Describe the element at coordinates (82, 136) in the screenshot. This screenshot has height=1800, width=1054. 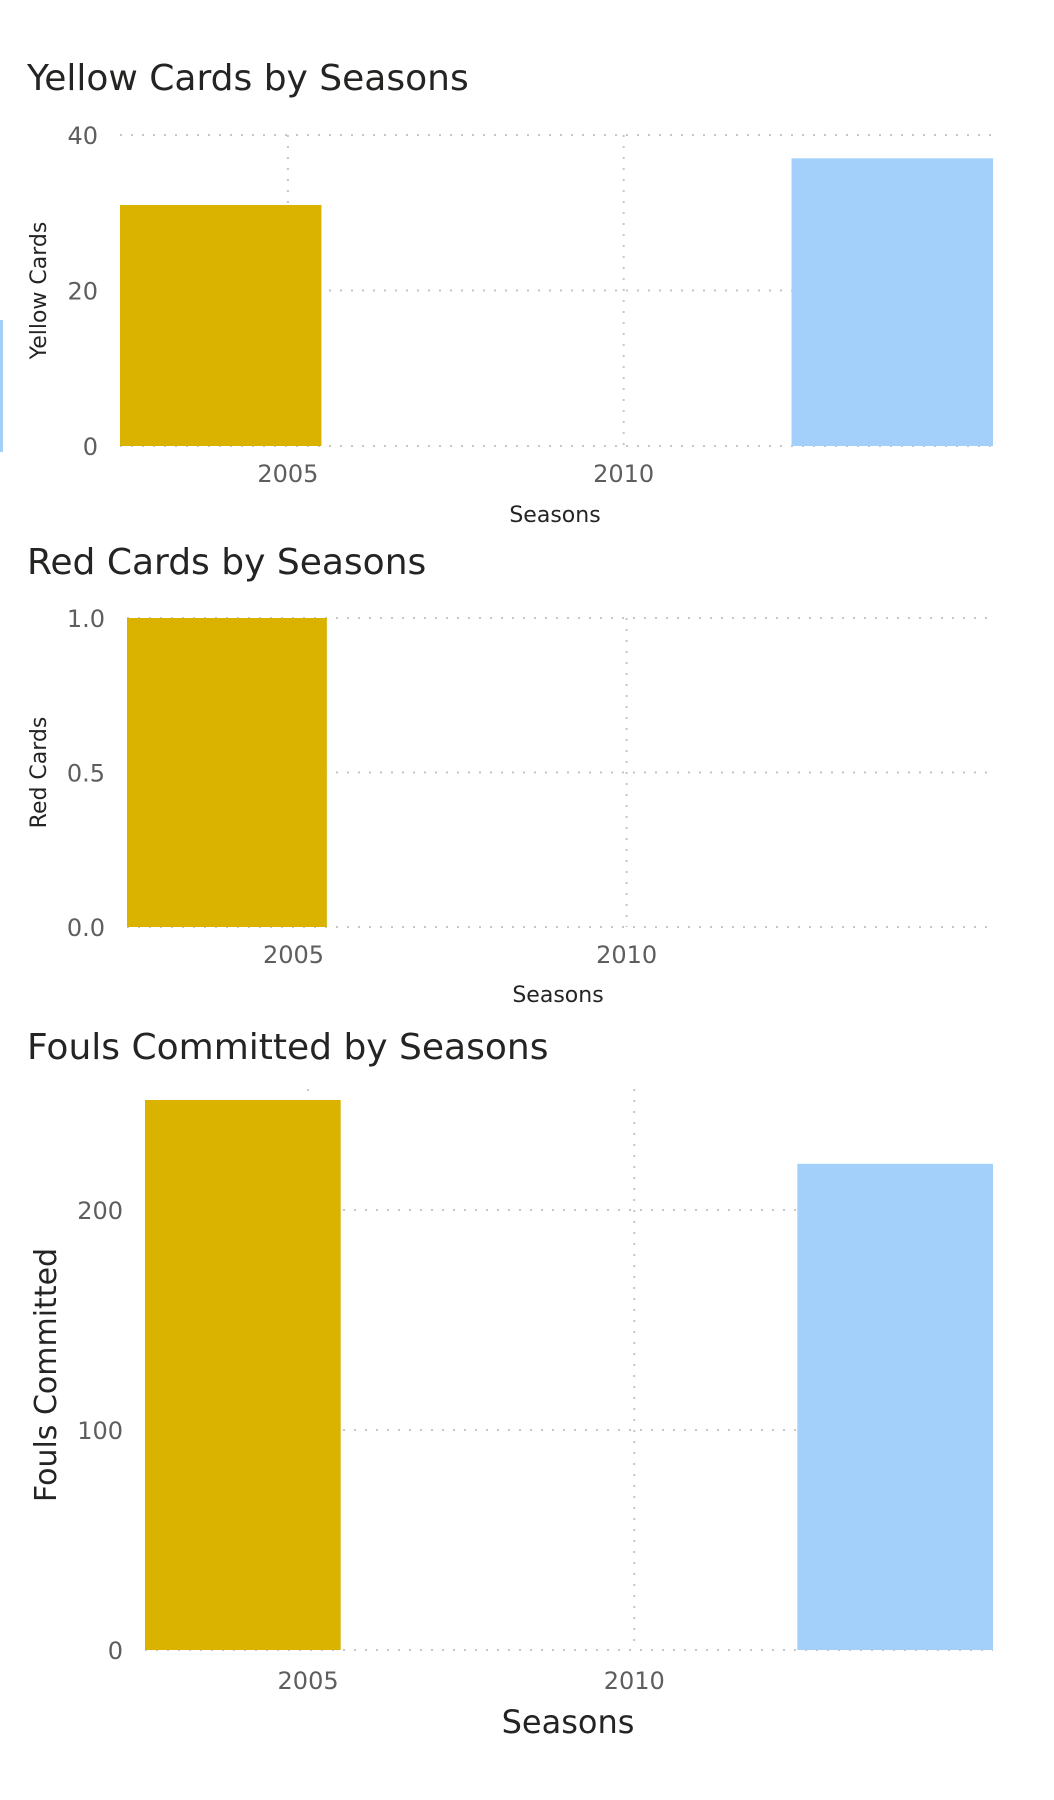
I see `y-tick-label: 40` at that location.